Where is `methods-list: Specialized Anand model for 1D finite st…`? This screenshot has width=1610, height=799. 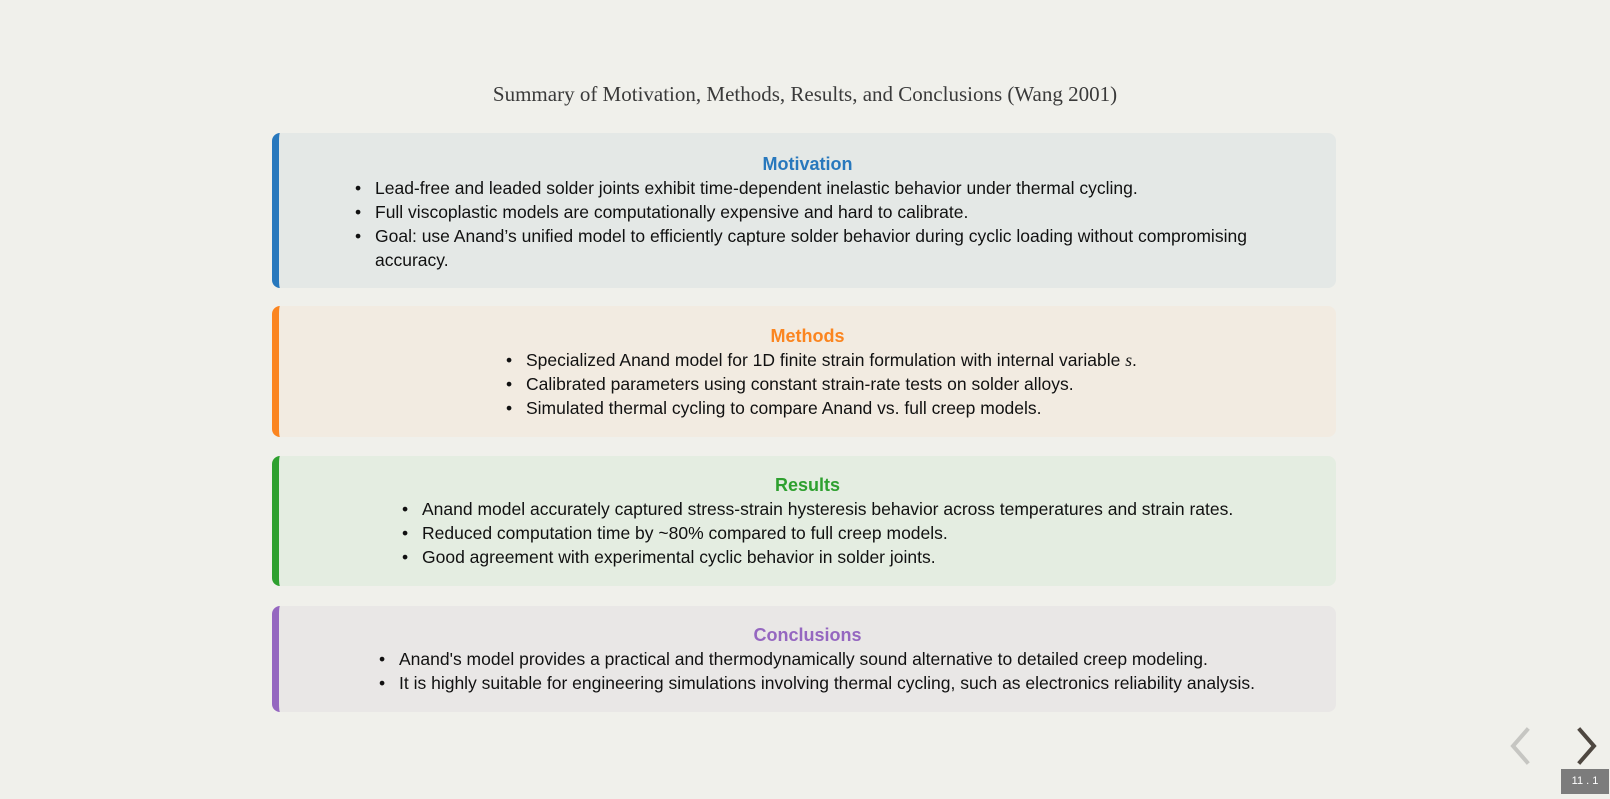
methods-list: Specialized Anand model for 1D finite st… is located at coordinates (921, 384).